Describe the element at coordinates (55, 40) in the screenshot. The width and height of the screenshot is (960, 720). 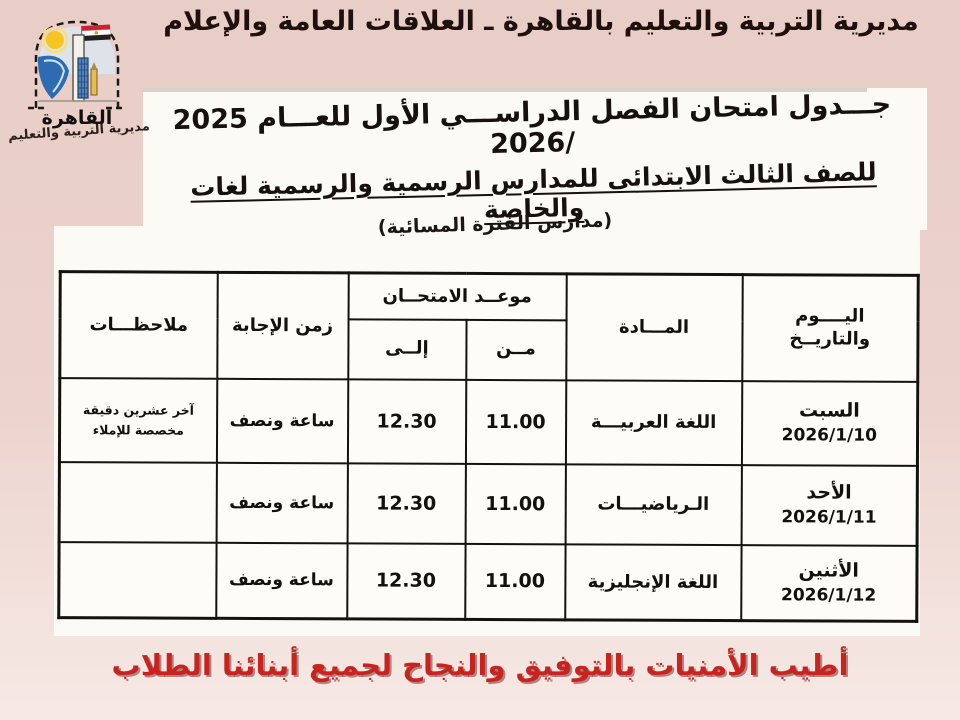
I see `sun-icon` at that location.